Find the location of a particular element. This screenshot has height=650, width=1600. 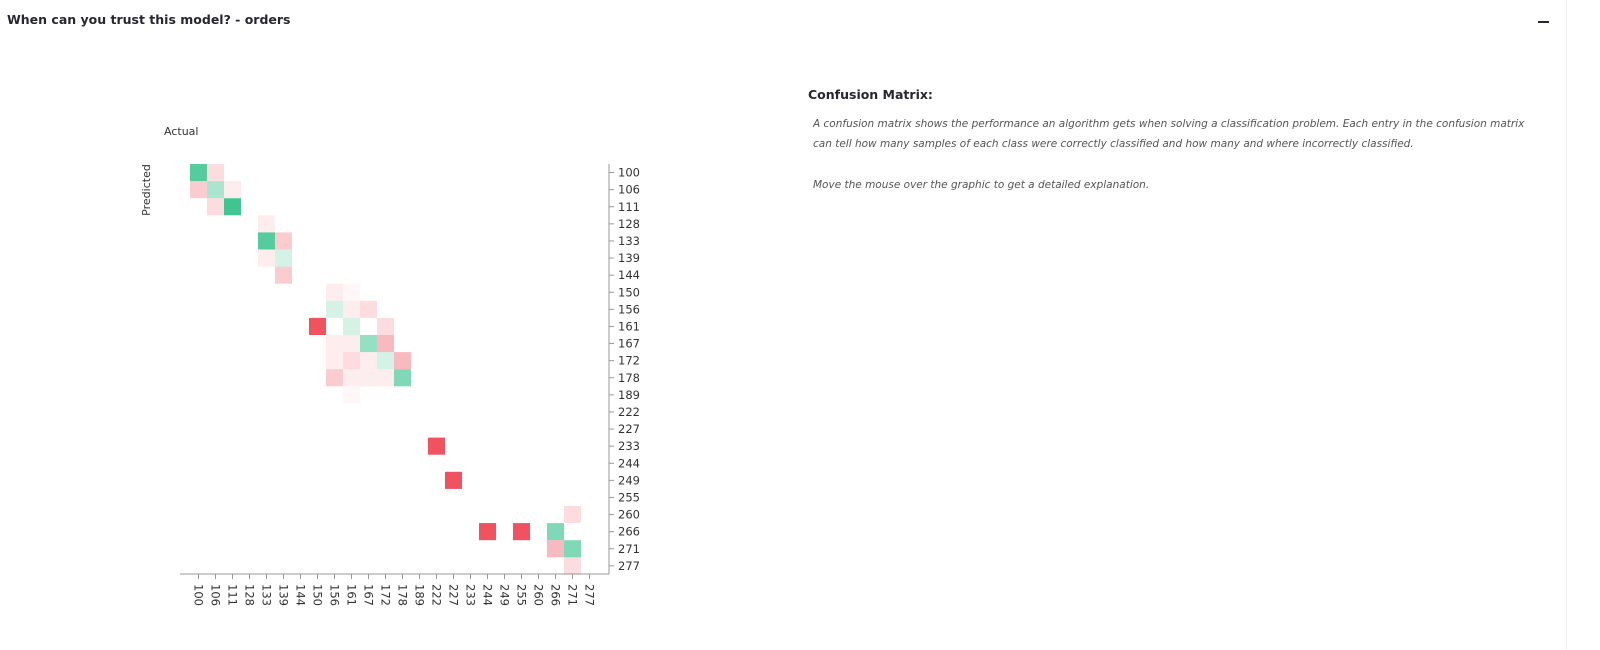

y-tick-label: 100 is located at coordinates (629, 173).